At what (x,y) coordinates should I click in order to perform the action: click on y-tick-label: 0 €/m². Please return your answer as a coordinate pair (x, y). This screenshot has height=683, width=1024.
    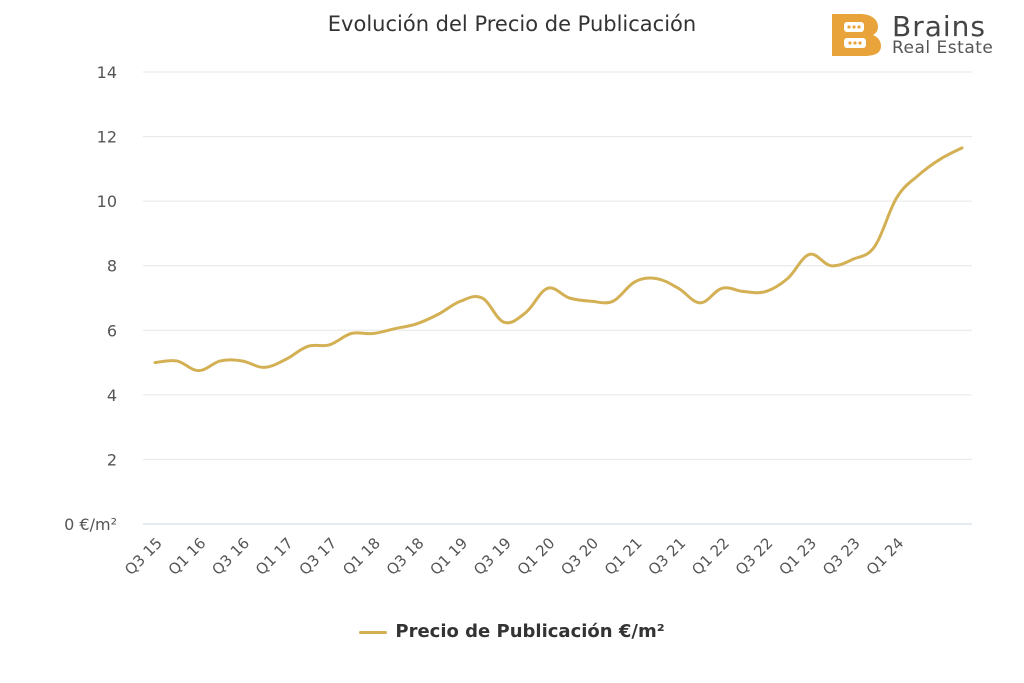
    Looking at the image, I should click on (90, 524).